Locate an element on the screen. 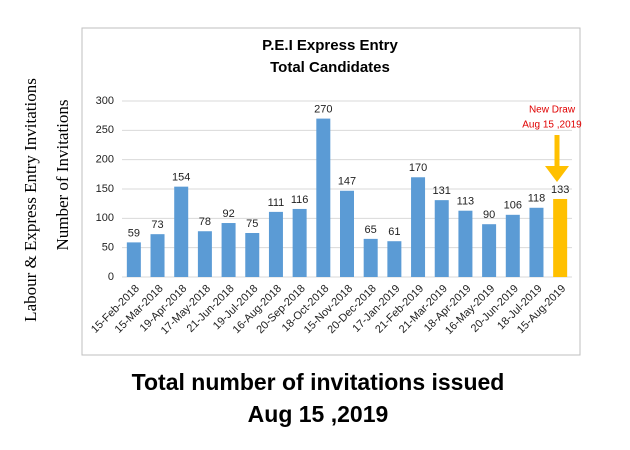  annotation-arrowhead is located at coordinates (557, 174).